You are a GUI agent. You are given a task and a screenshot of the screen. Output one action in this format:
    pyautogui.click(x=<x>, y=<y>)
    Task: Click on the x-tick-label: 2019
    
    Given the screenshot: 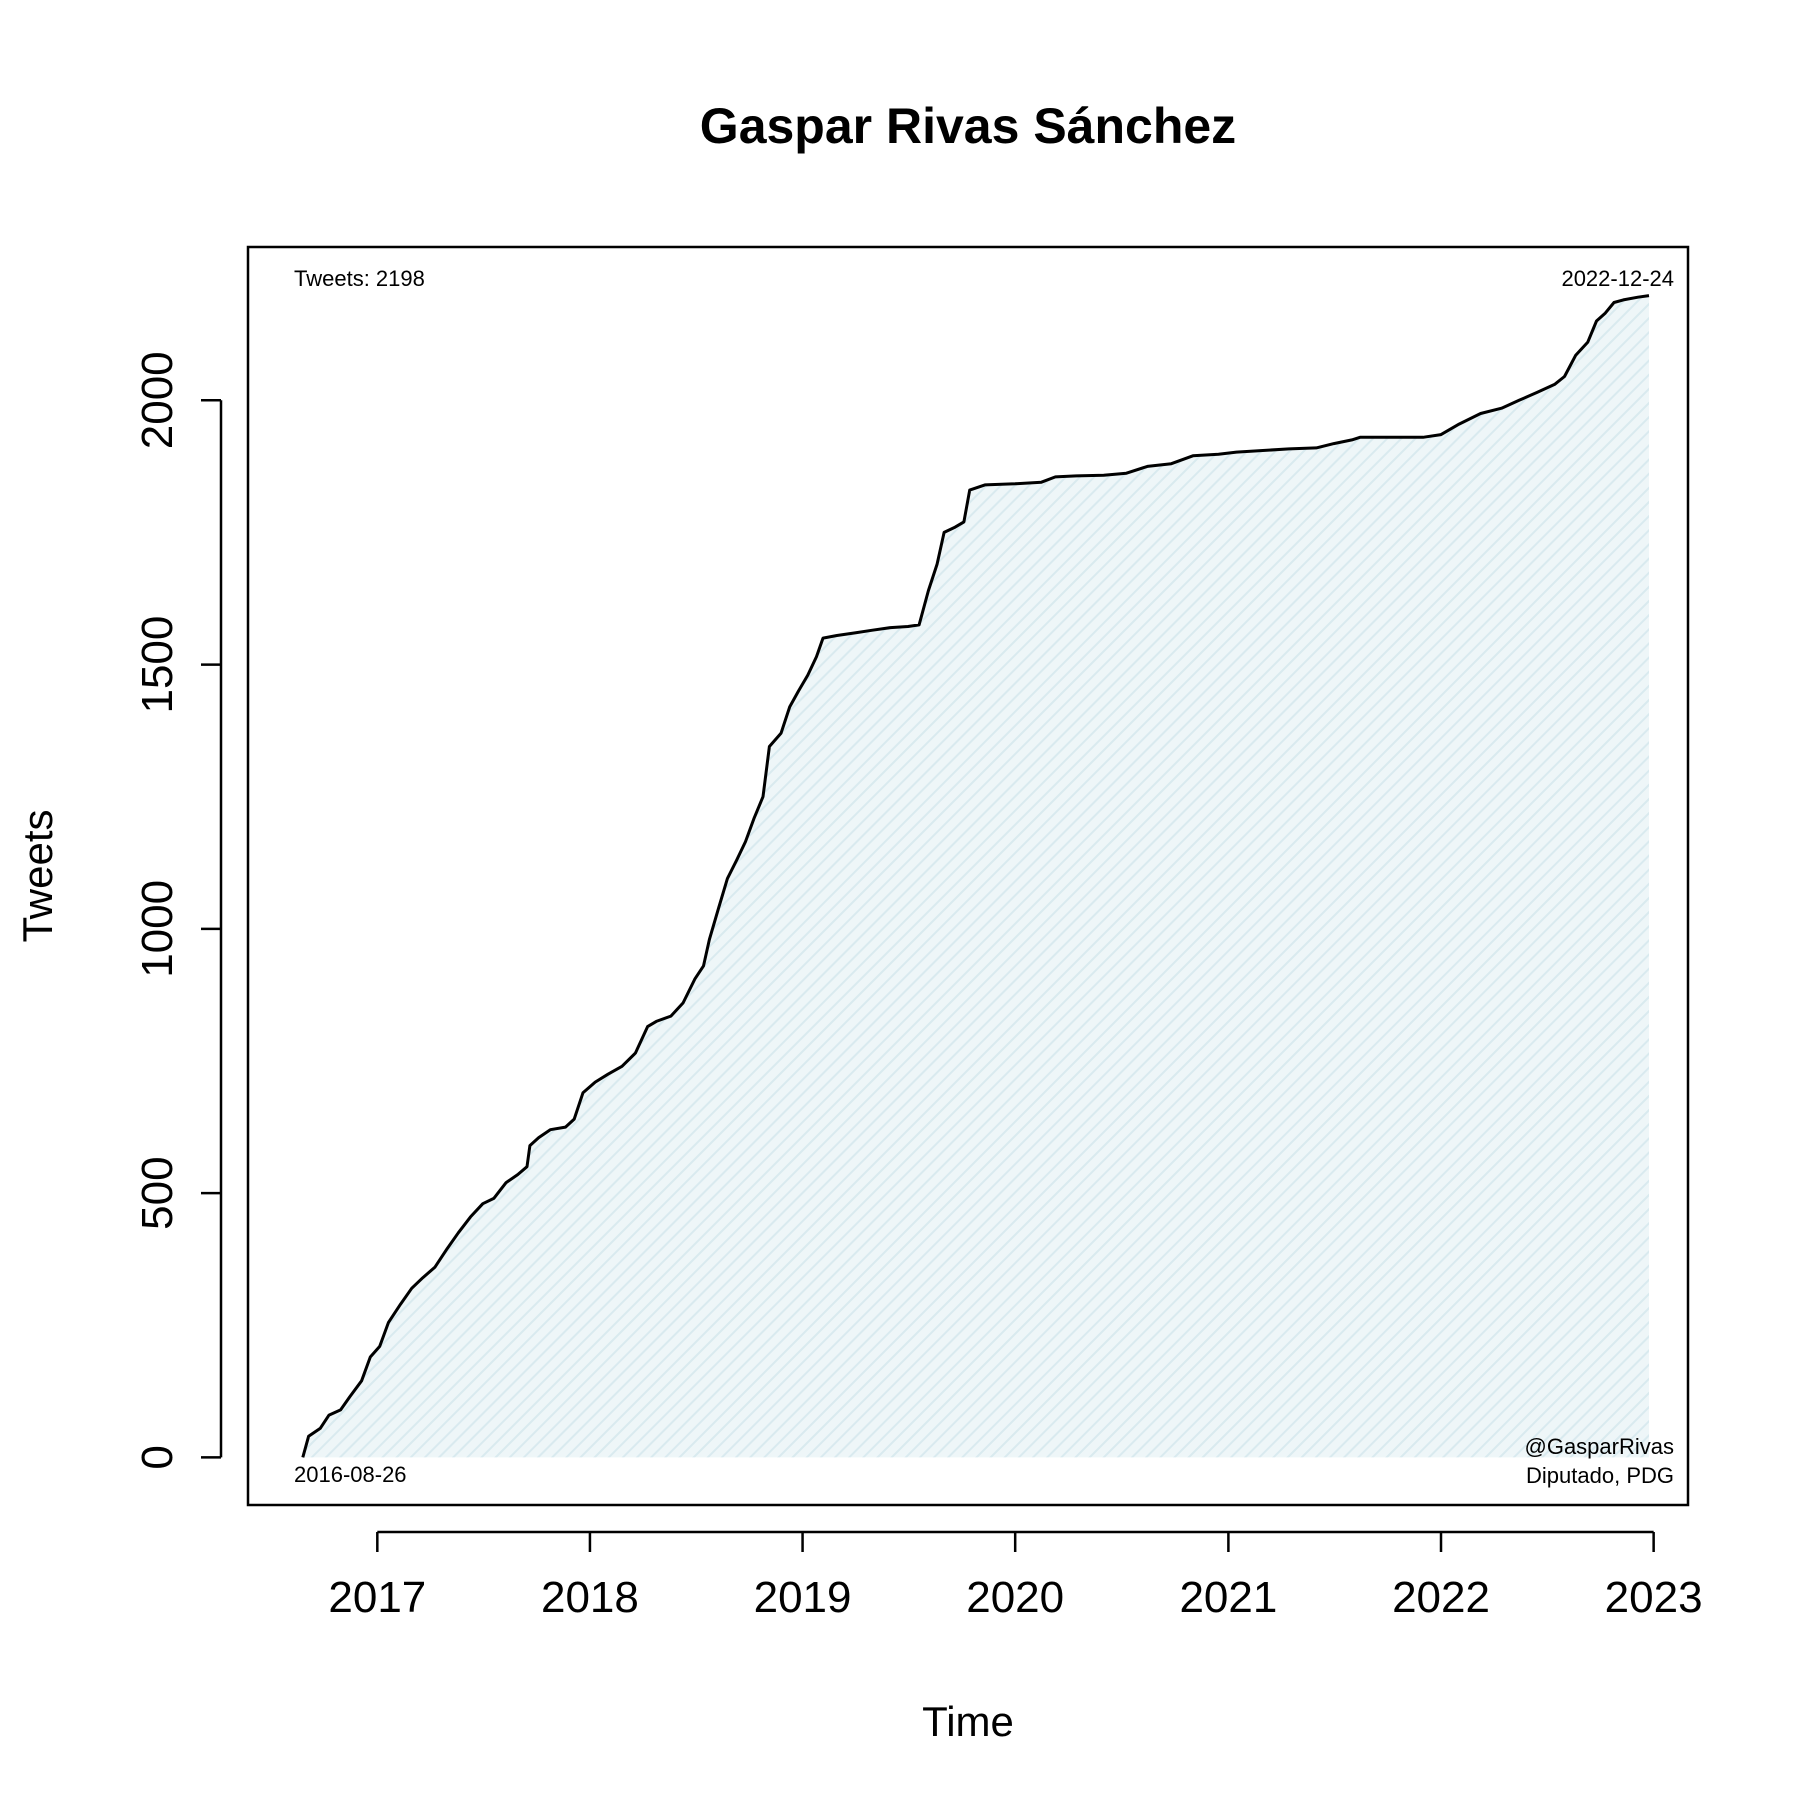 What is the action you would take?
    pyautogui.click(x=803, y=1597)
    